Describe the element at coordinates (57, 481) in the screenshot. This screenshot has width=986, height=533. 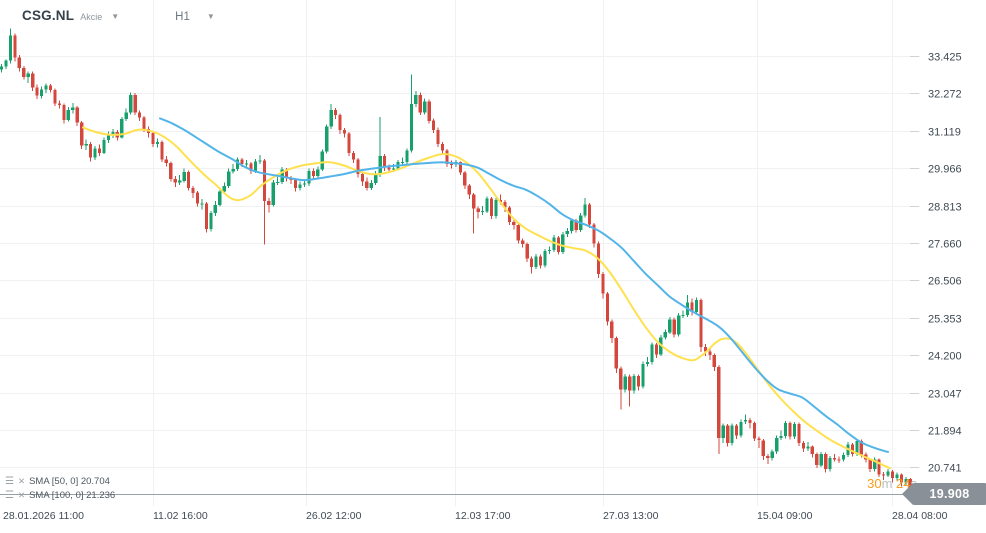
I see `indicator-row-sma50: ☰ ✕ SMA [50, 0] 20.704` at that location.